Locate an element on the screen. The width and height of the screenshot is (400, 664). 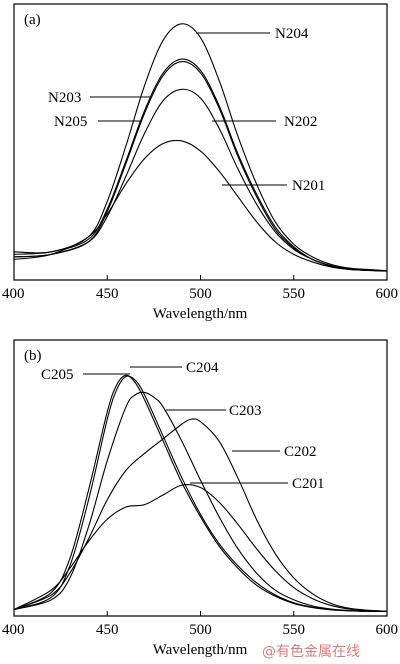
label-c205: C205 is located at coordinates (57, 375).